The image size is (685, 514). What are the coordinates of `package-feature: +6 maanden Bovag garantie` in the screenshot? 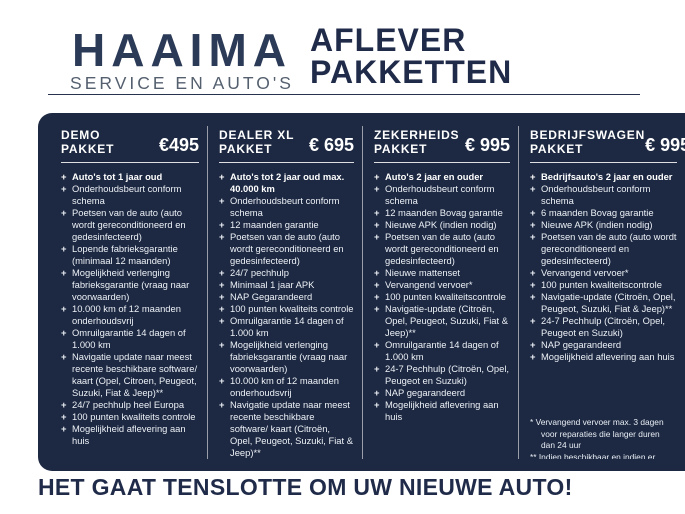 It's located at (603, 213).